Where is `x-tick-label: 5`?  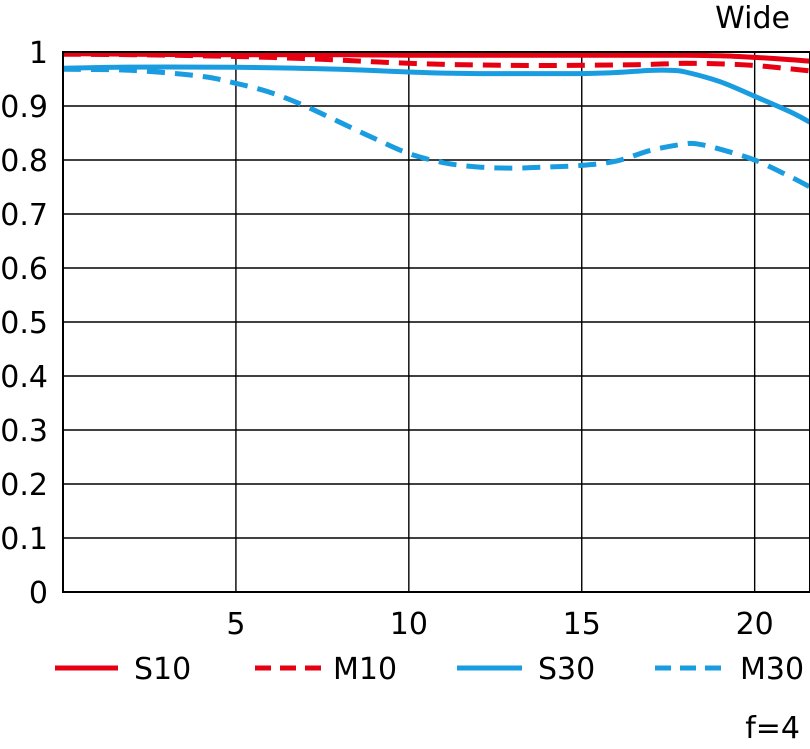
x-tick-label: 5 is located at coordinates (235, 624).